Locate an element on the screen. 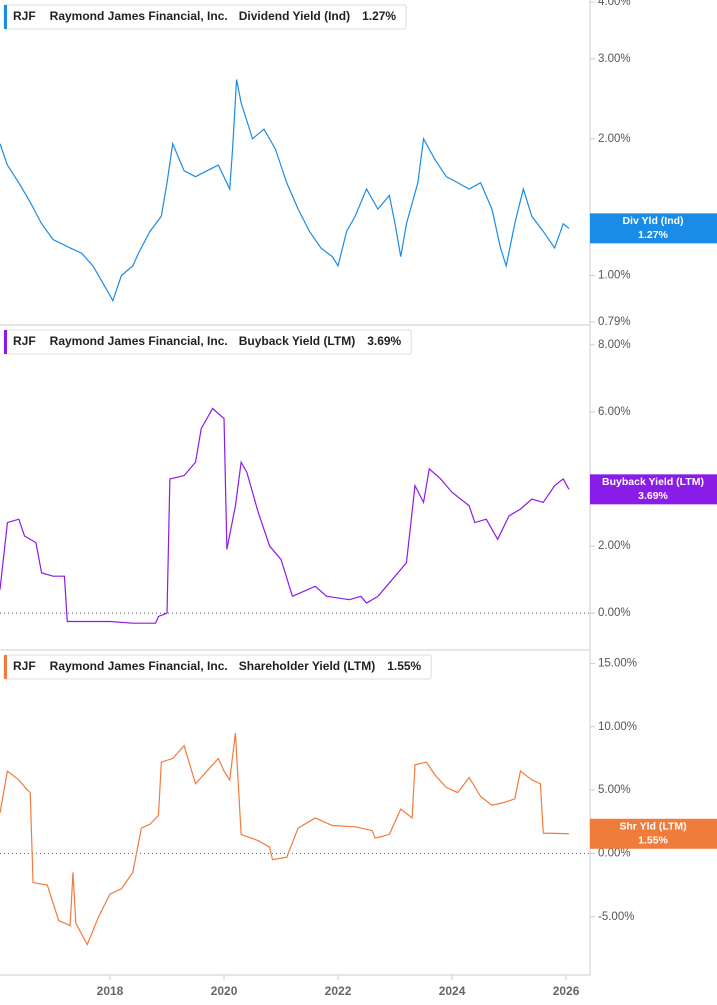 The image size is (717, 1005). header-value: 3.69% is located at coordinates (384, 341).